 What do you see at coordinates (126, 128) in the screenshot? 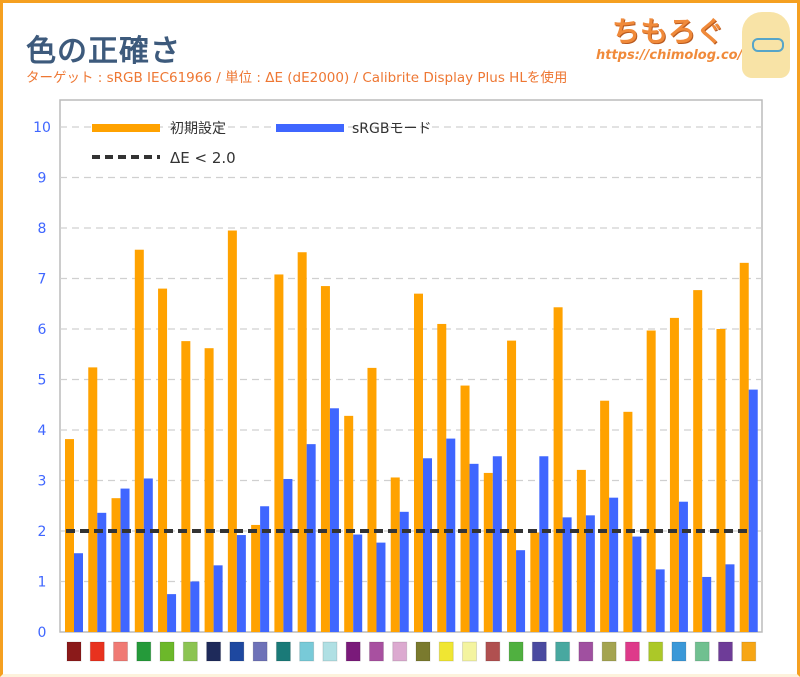
I see `legend-swatch-initial` at bounding box center [126, 128].